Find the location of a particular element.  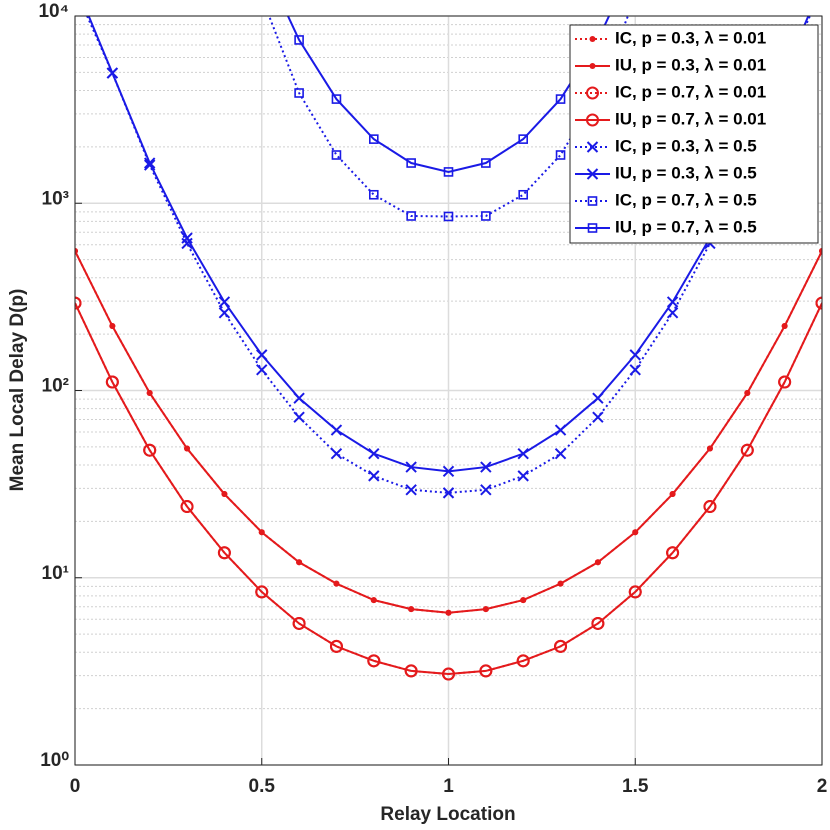

series-line is located at coordinates (448, 94).